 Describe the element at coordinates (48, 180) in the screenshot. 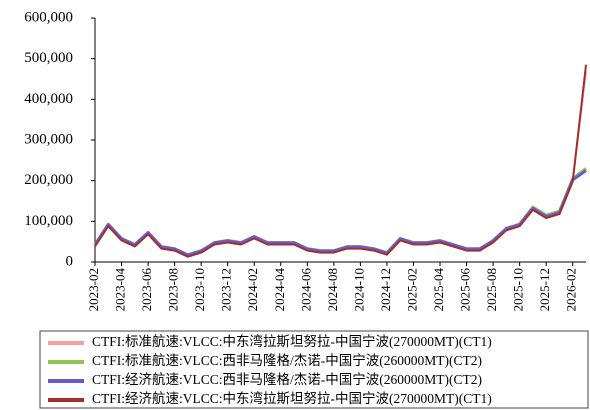

I see `y-tick-label: 200,000` at that location.